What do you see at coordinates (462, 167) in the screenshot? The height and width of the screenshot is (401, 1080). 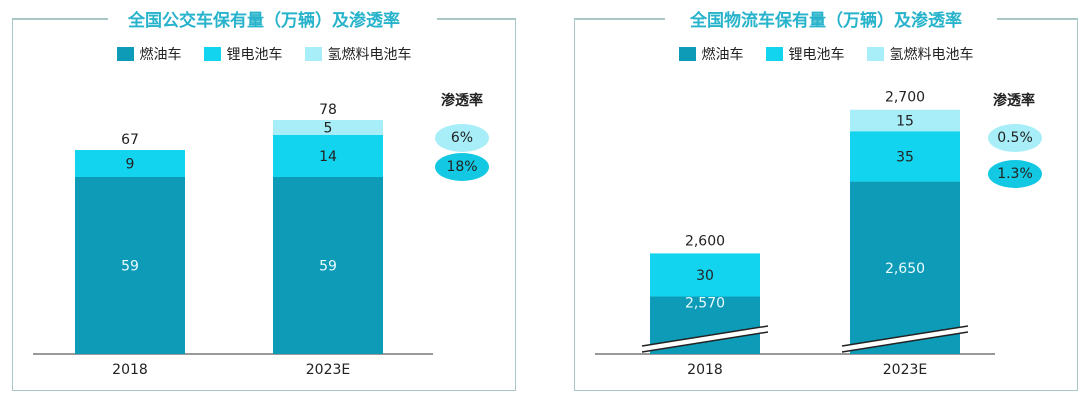 I see `penetration-bubble-lithium: 18%` at bounding box center [462, 167].